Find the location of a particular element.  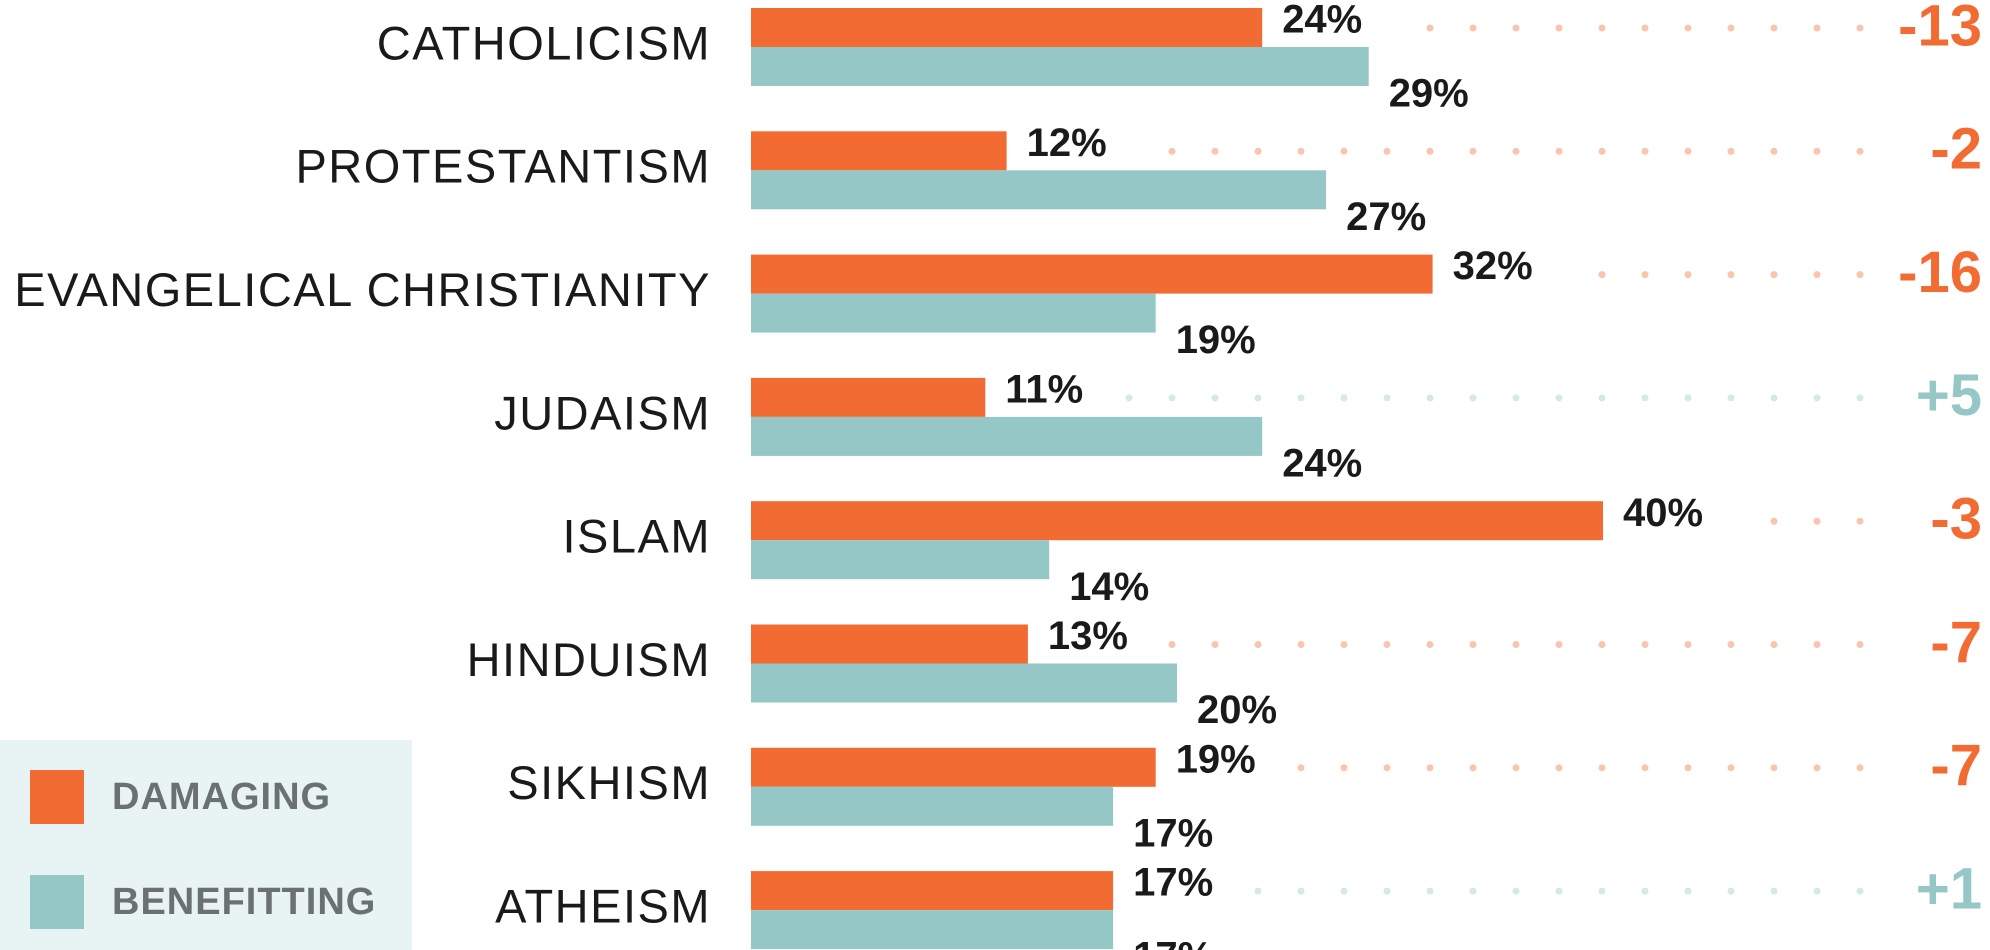

category-label: CATHOLICISM is located at coordinates (544, 42).